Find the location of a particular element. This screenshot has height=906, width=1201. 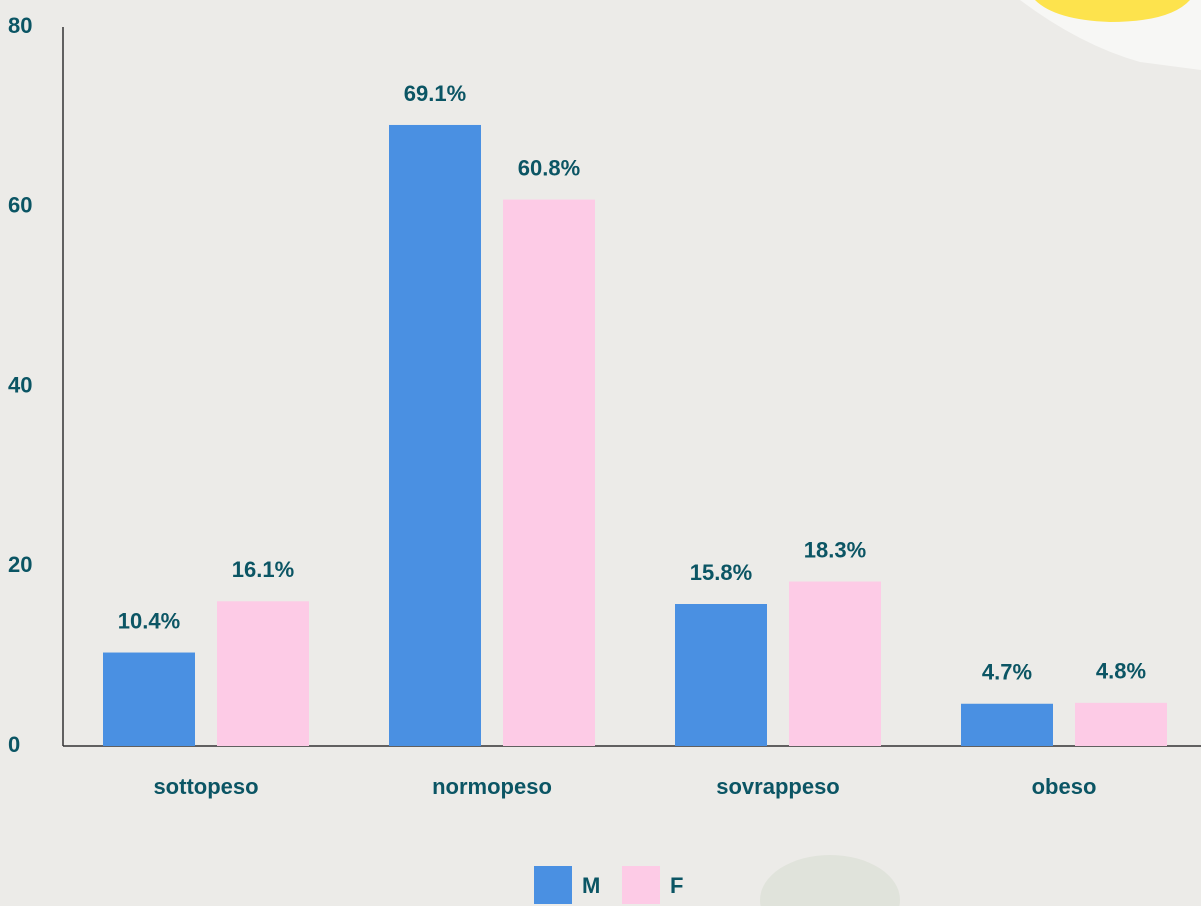

legend-label: F is located at coordinates (676, 885).